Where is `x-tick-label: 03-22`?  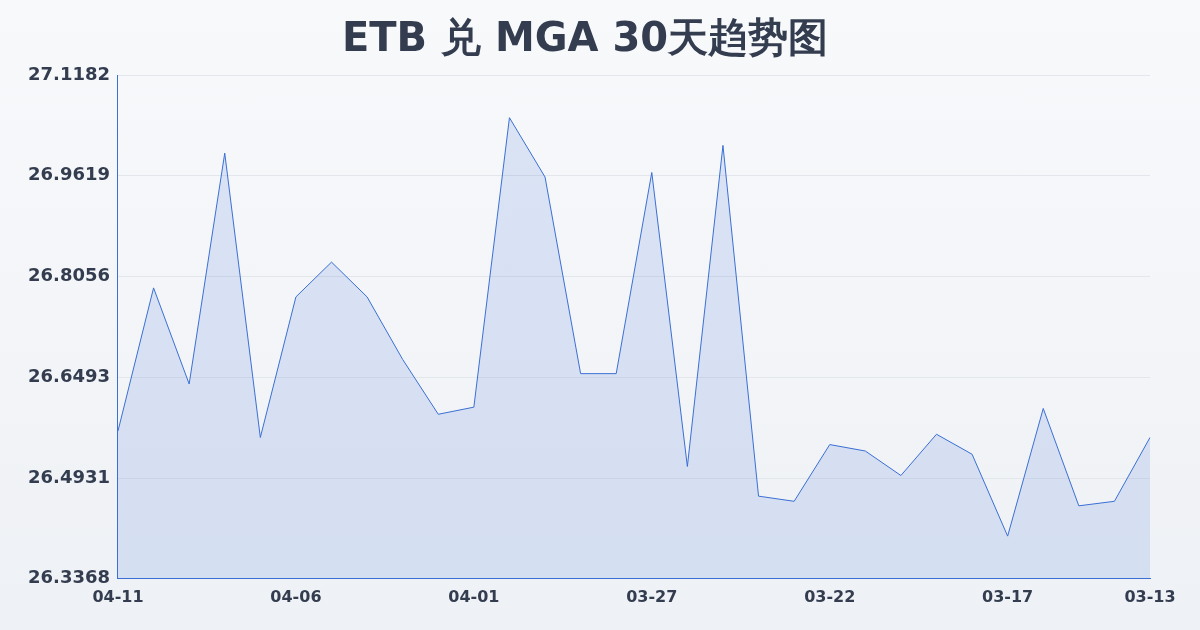
x-tick-label: 03-22 is located at coordinates (830, 596).